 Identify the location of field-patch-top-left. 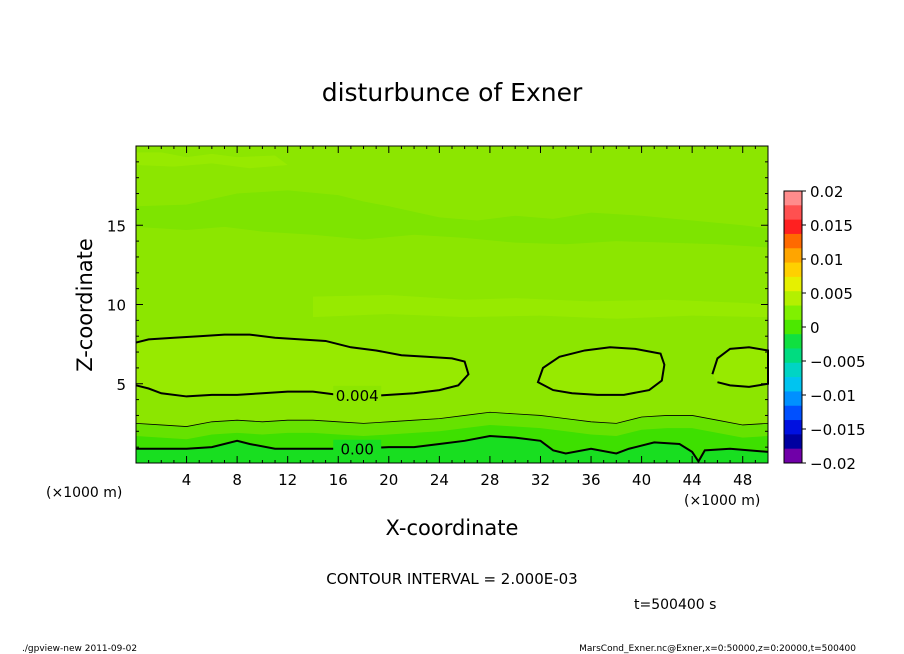
(212, 160).